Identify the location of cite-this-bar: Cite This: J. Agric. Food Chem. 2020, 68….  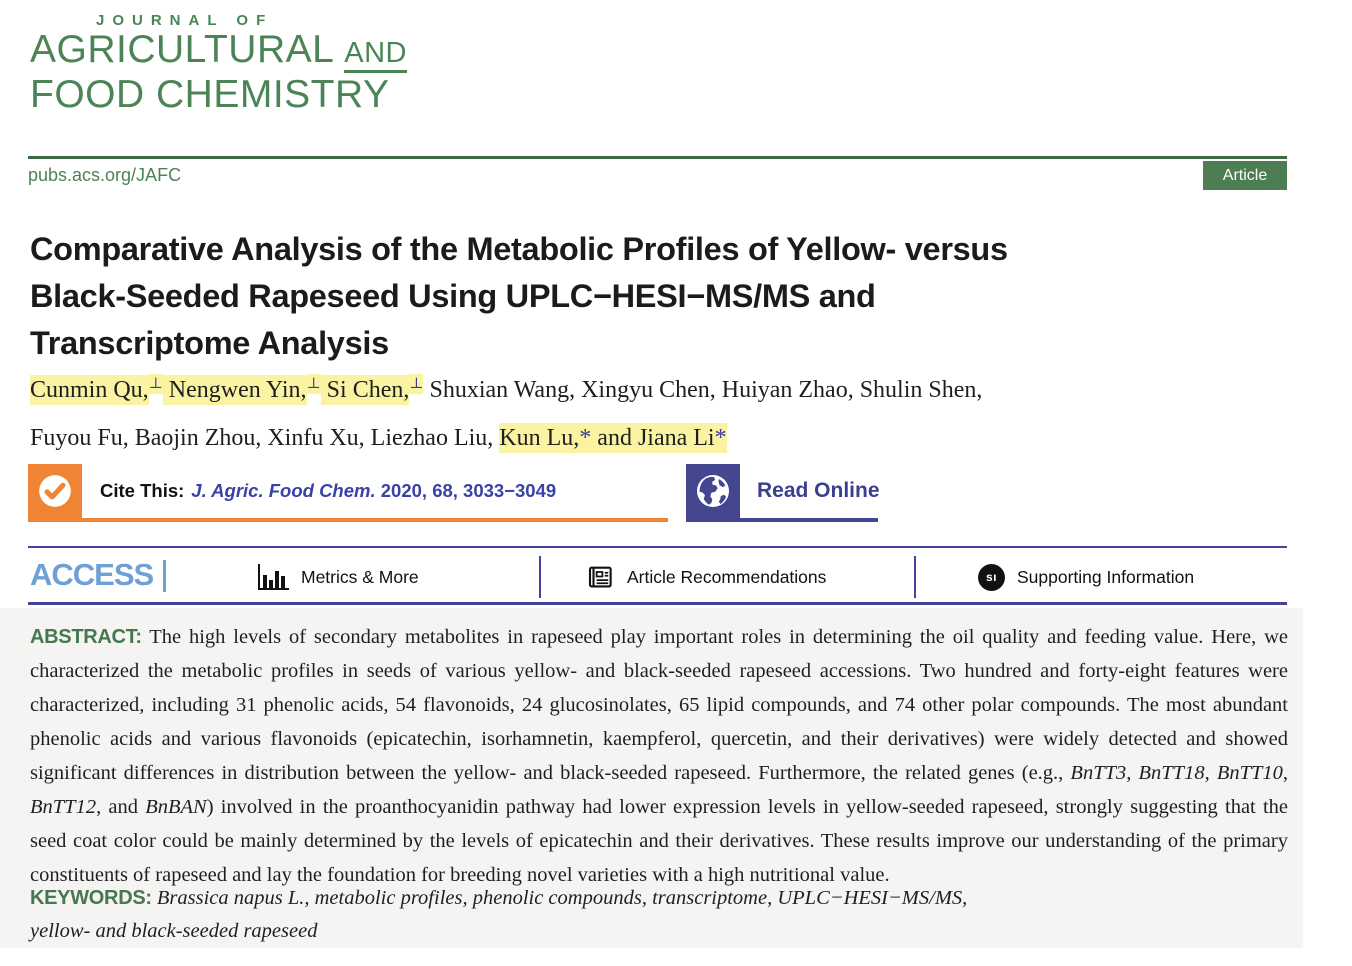
(292, 491).